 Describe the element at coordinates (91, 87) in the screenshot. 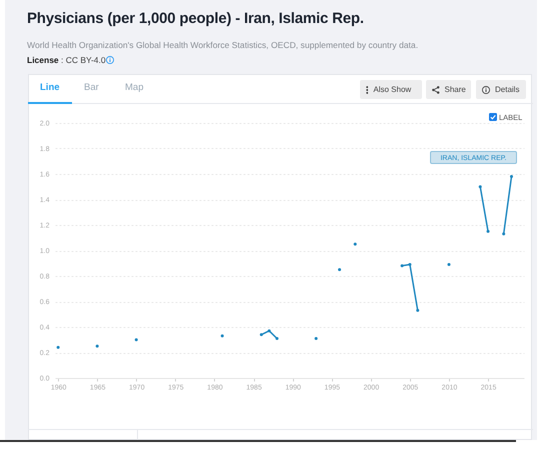

I see `text: Bar` at that location.